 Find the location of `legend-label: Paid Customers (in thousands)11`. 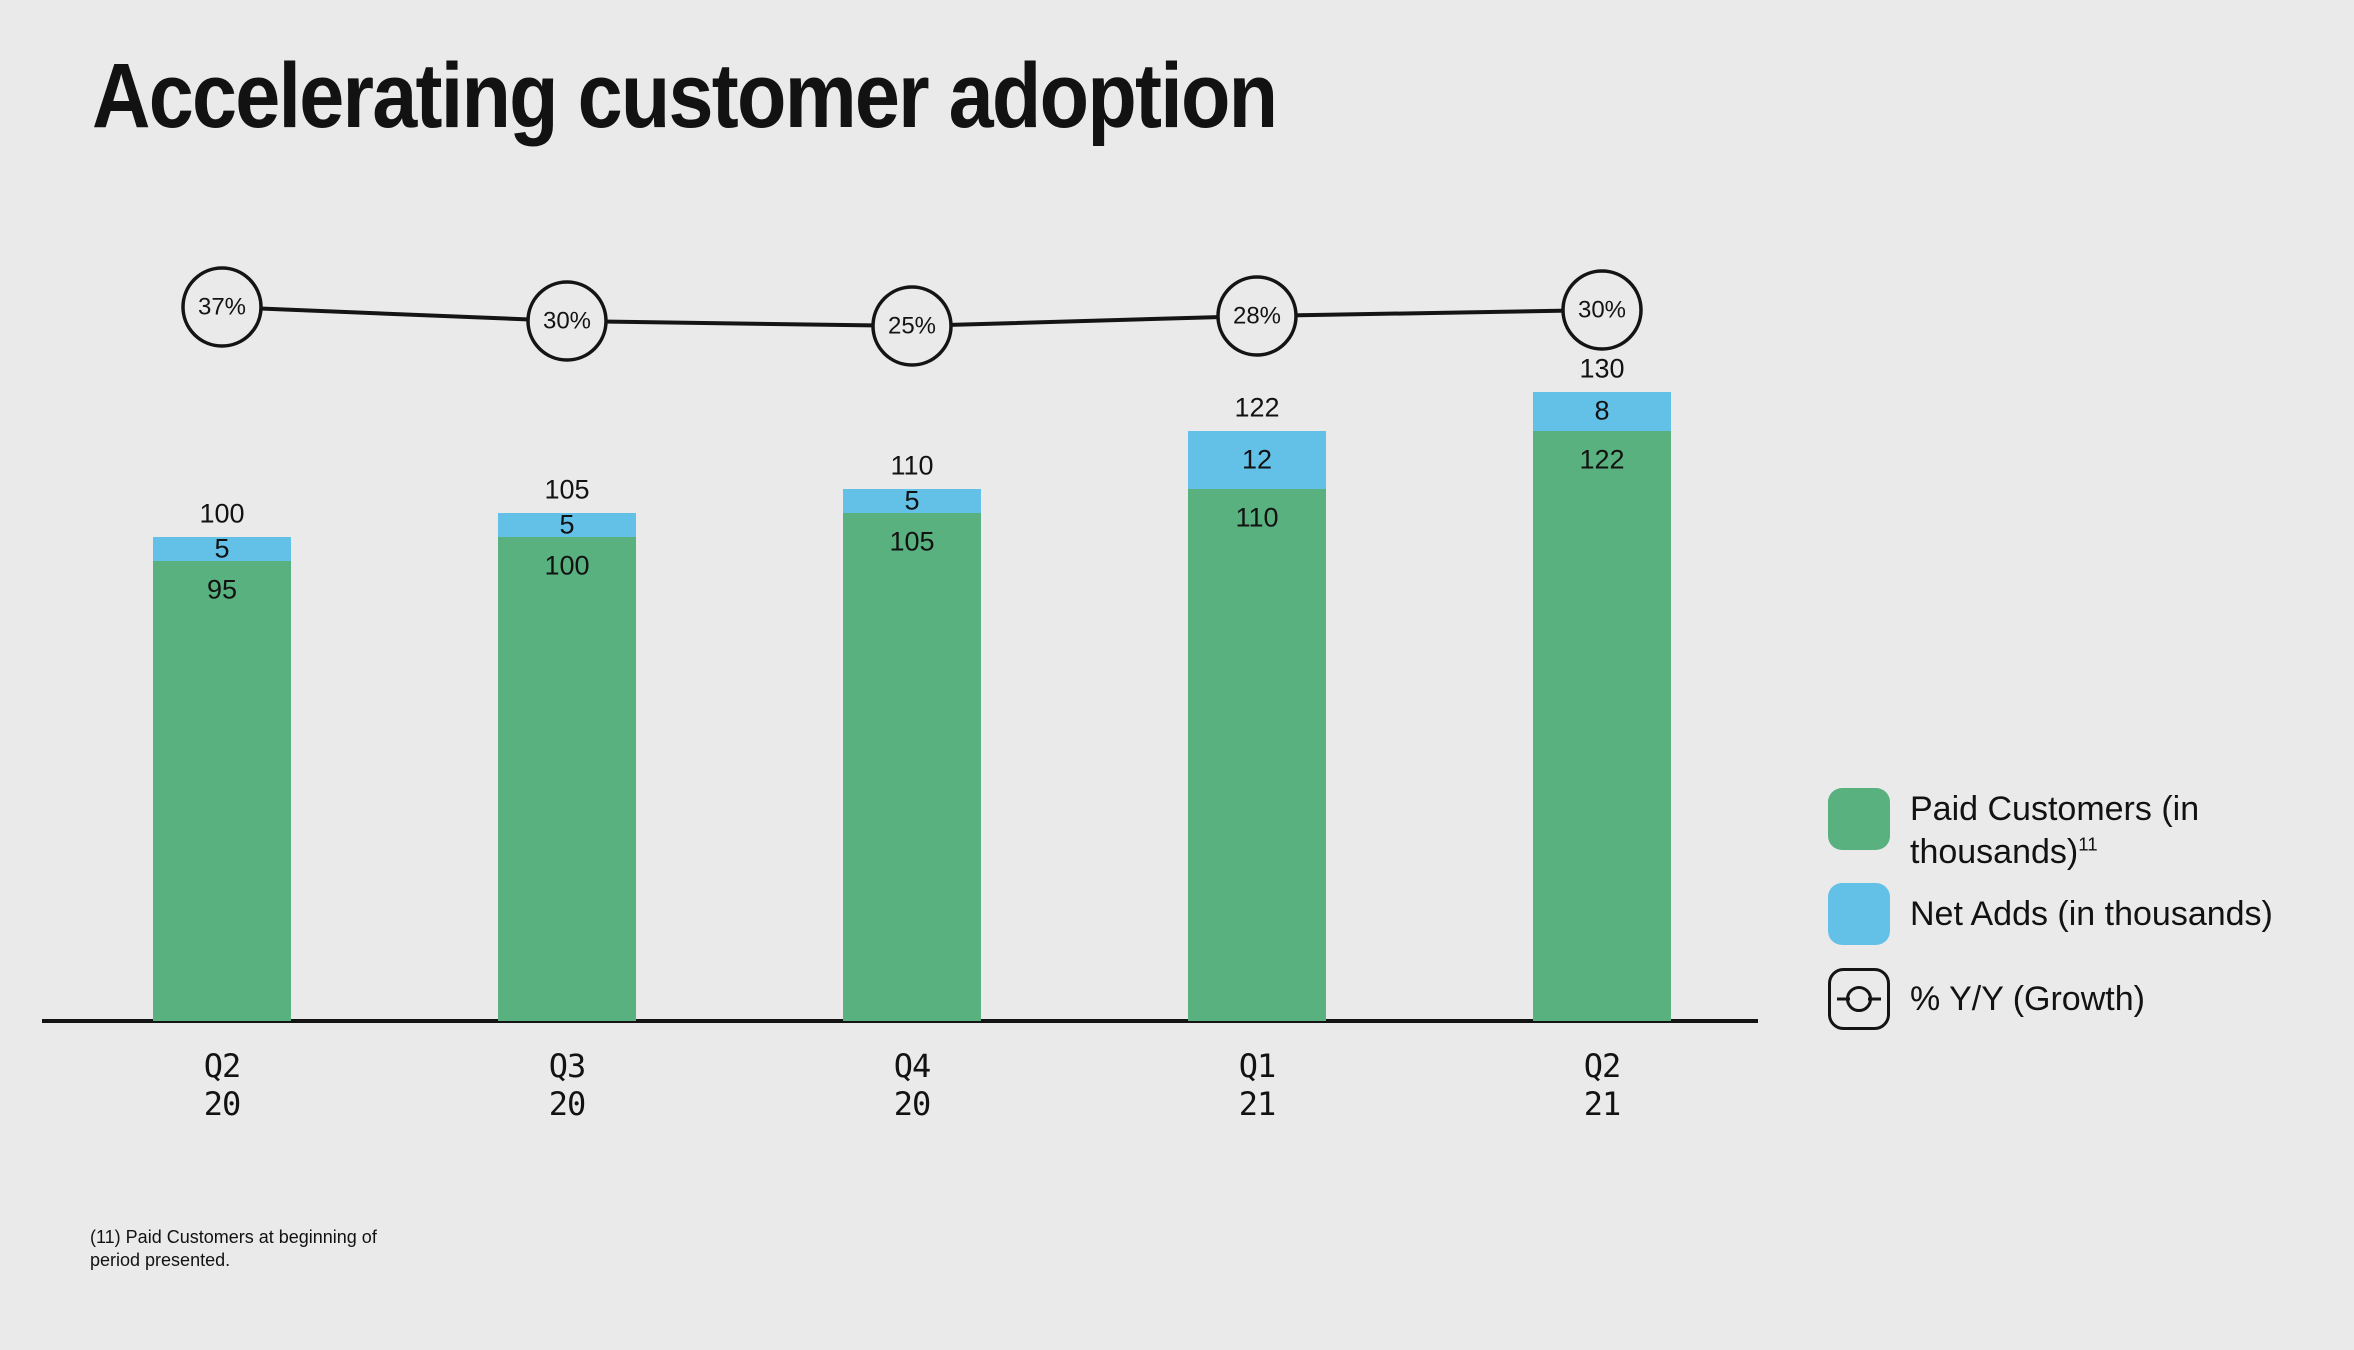

legend-label: Paid Customers (in thousands)11 is located at coordinates (2132, 831).